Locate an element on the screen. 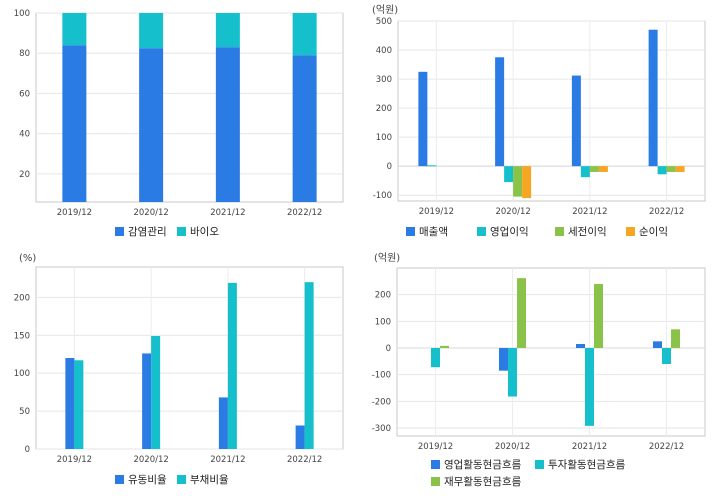  y-tick-label: 50 is located at coordinates (24, 412).